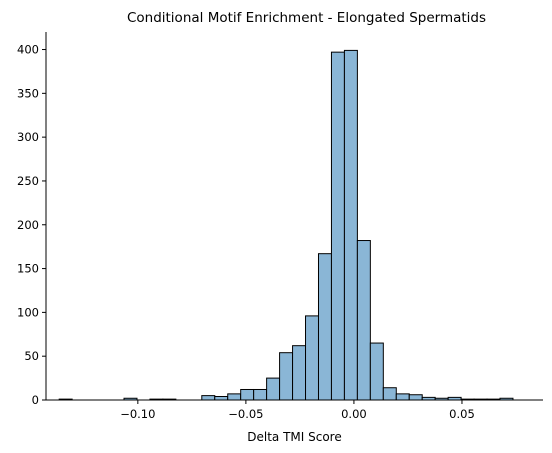 The width and height of the screenshot is (552, 453). I want to click on y-tick-label: 350, so click(28, 93).